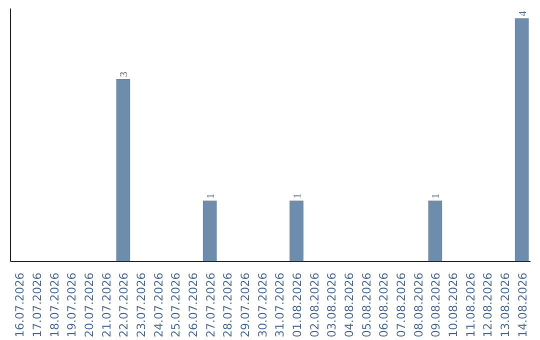 The width and height of the screenshot is (540, 340). I want to click on x-tick-label: 31.07.2026, so click(279, 305).